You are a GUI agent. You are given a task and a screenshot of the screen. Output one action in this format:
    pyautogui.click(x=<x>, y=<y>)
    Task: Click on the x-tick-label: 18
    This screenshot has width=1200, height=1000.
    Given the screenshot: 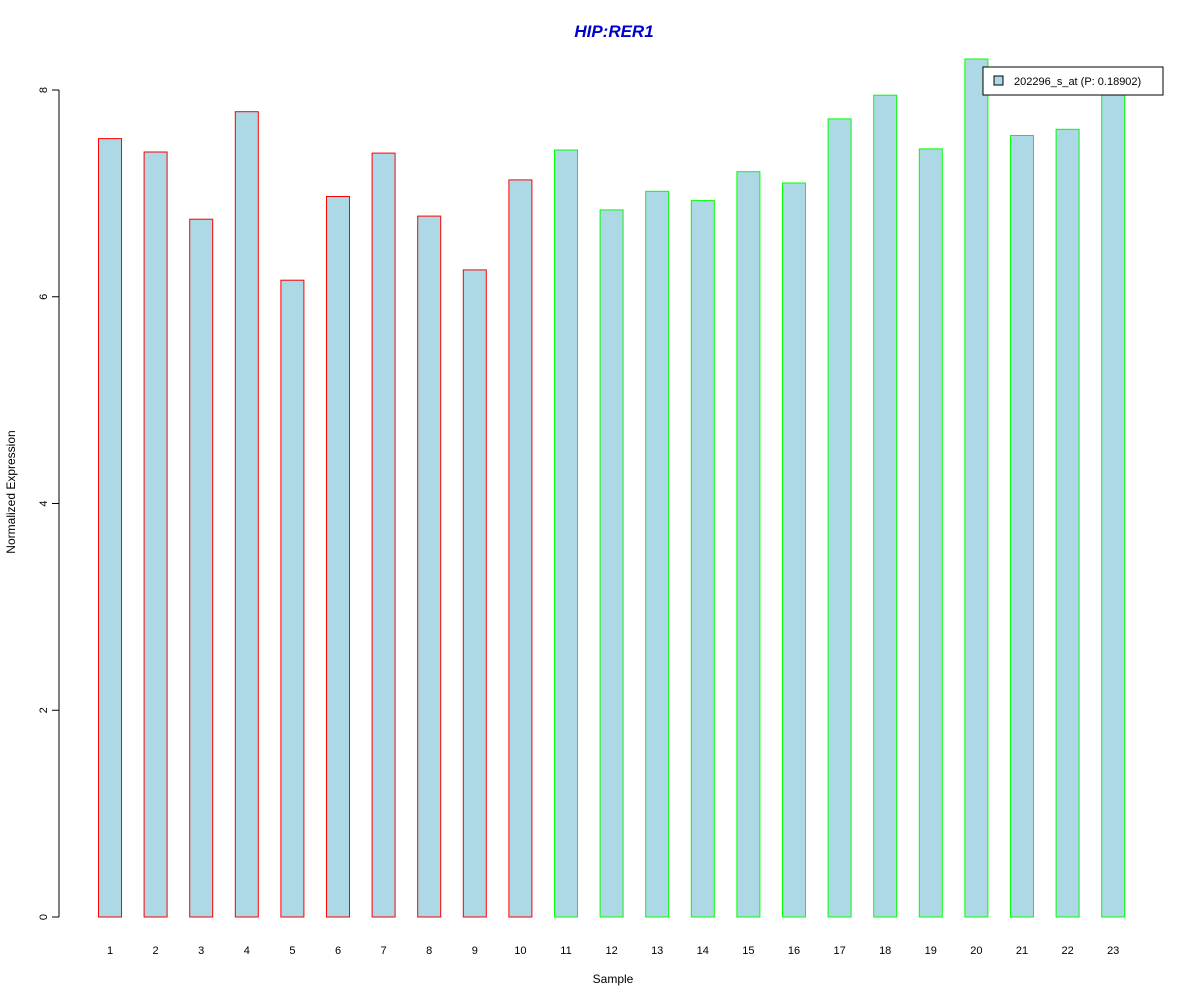 What is the action you would take?
    pyautogui.click(x=885, y=951)
    